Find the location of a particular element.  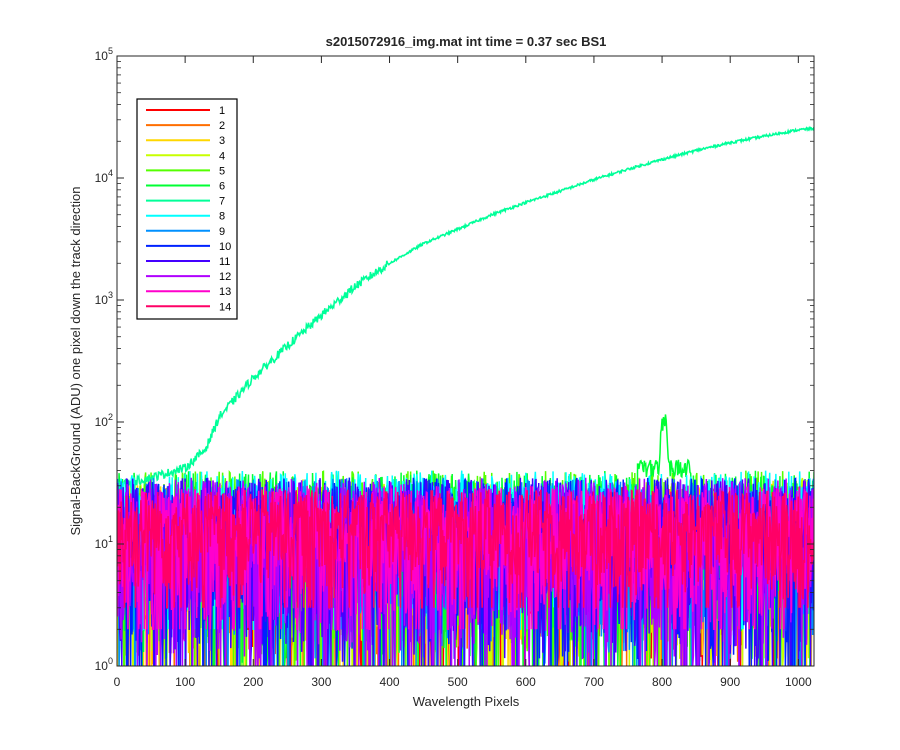

x-tick-label: 0 is located at coordinates (117, 682).